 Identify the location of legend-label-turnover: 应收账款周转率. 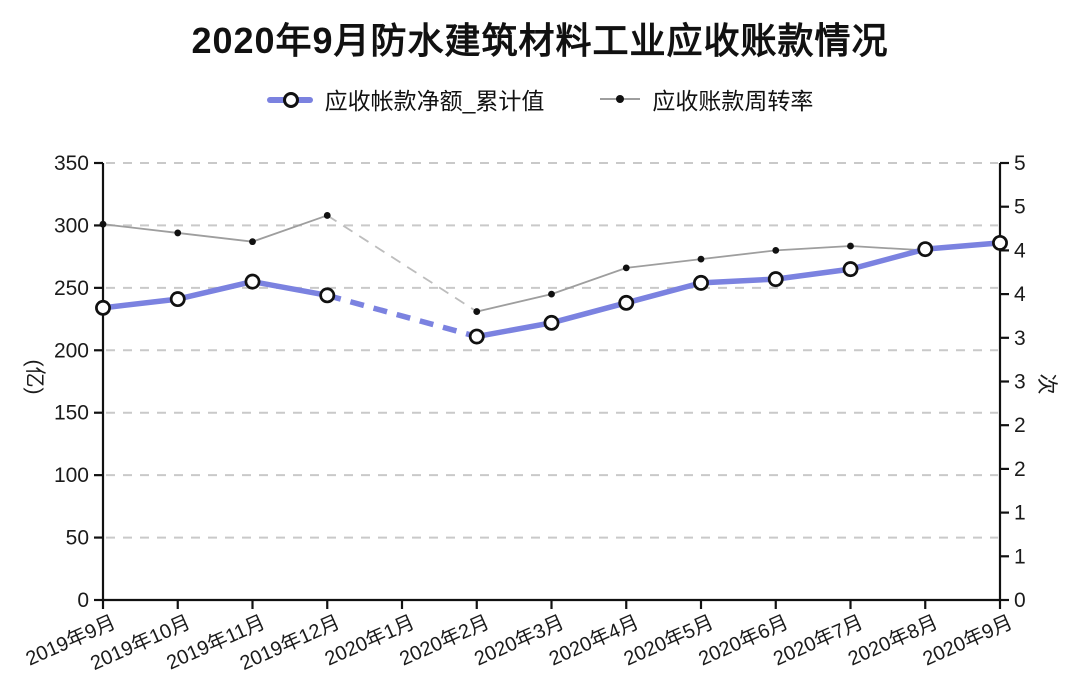
(733, 101).